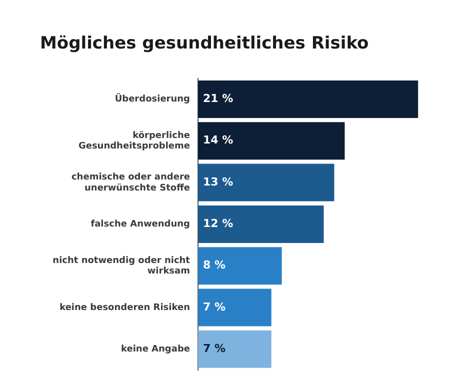 Image resolution: width=474 pixels, height=392 pixels. What do you see at coordinates (218, 99) in the screenshot?
I see `data-label: 21 %` at bounding box center [218, 99].